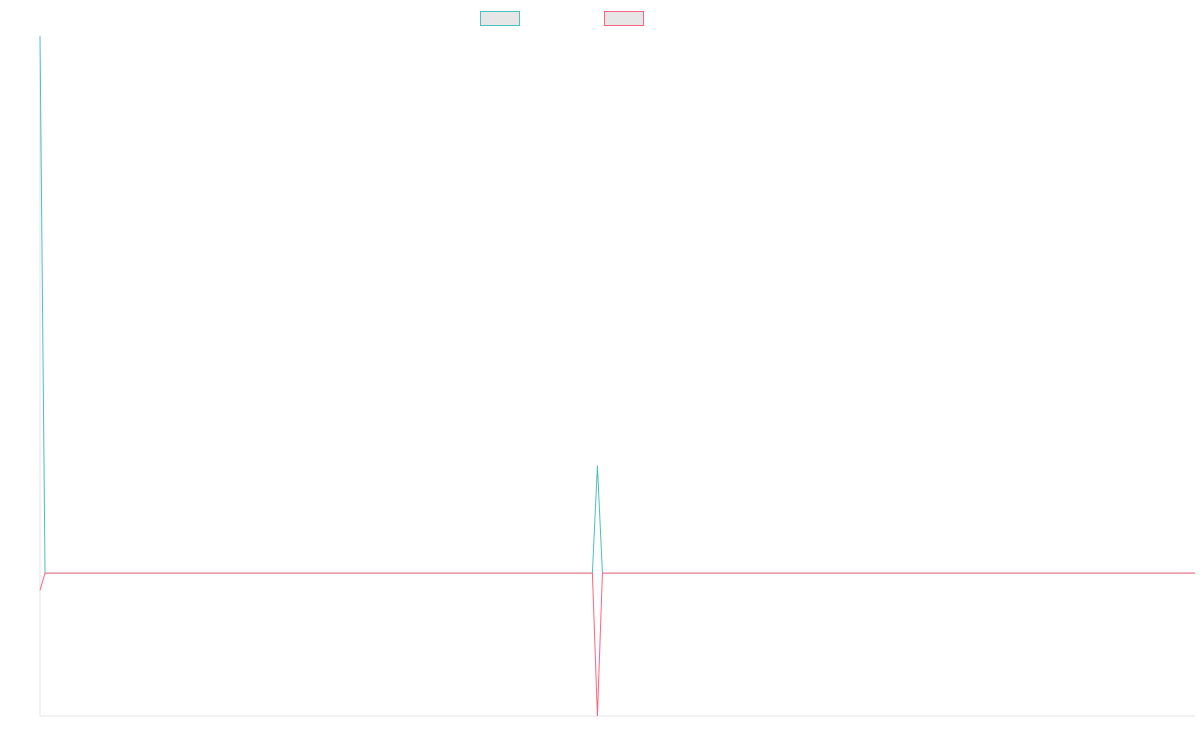 Image resolution: width=1200 pixels, height=750 pixels. Describe the element at coordinates (600, 18) in the screenshot. I see `legend` at that location.